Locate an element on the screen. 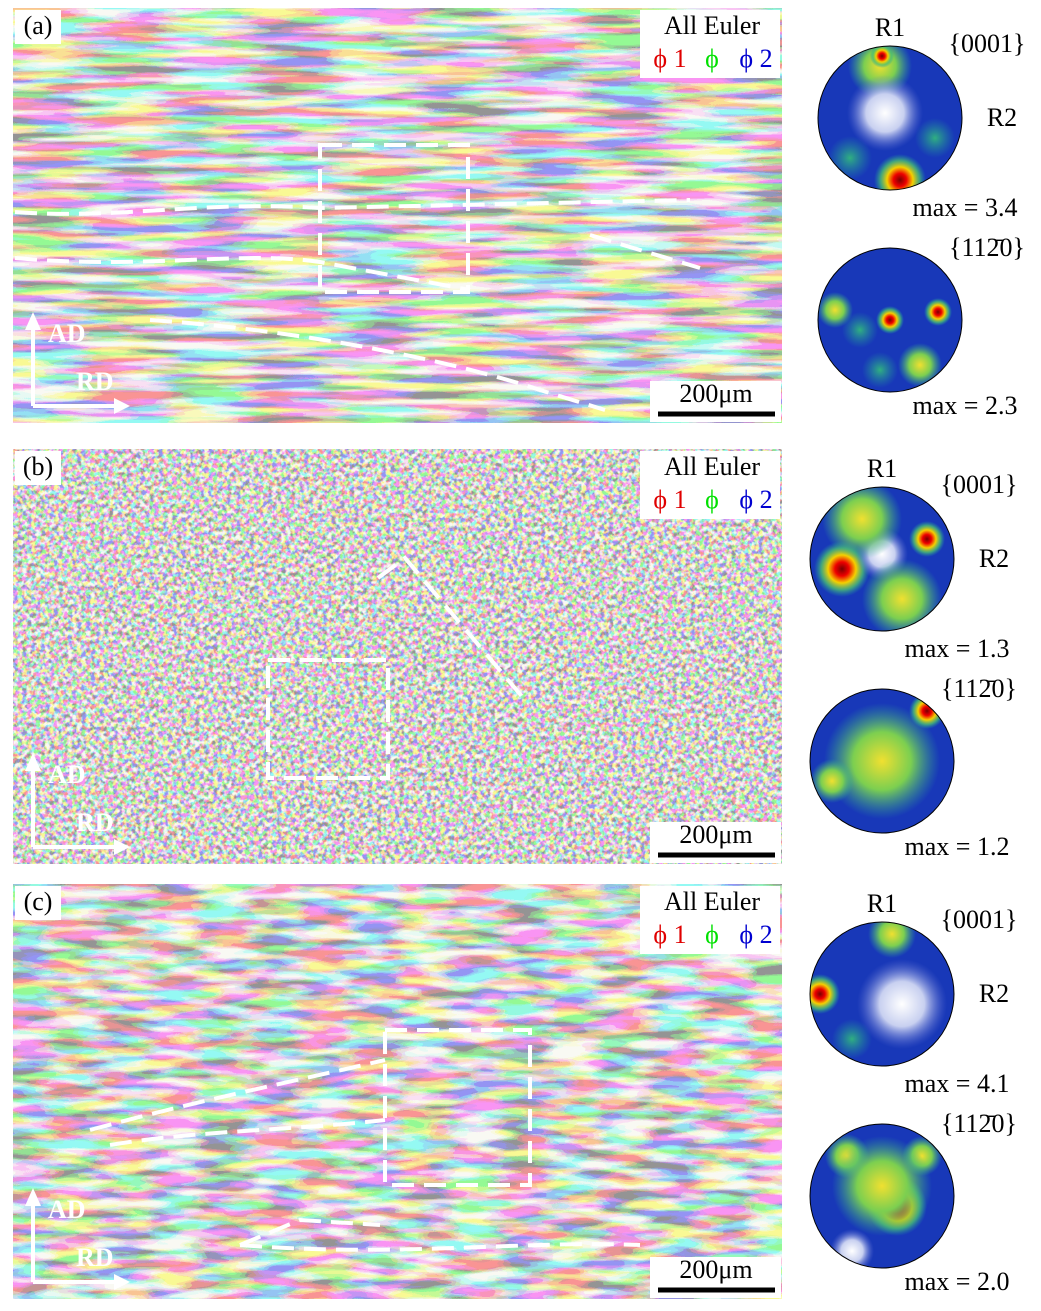  max-label: max = 1.2 is located at coordinates (957, 846).